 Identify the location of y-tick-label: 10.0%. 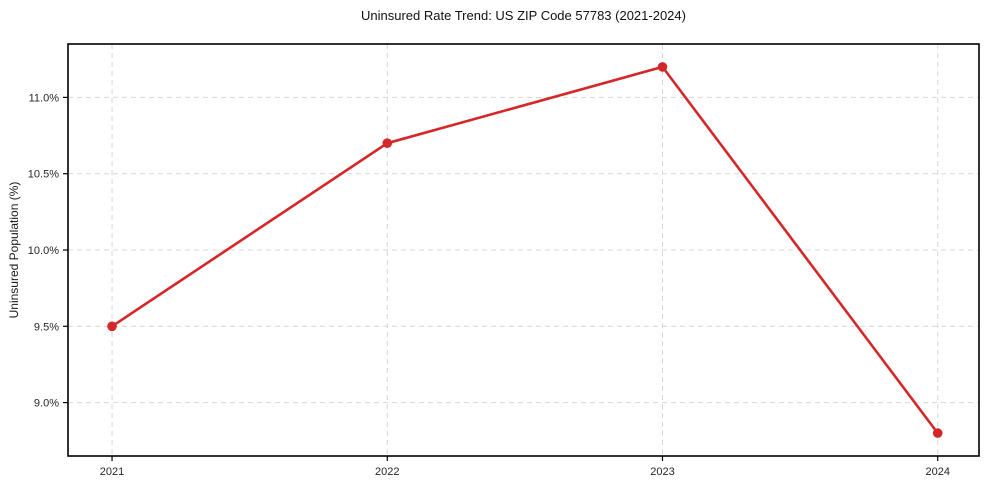
(43, 251).